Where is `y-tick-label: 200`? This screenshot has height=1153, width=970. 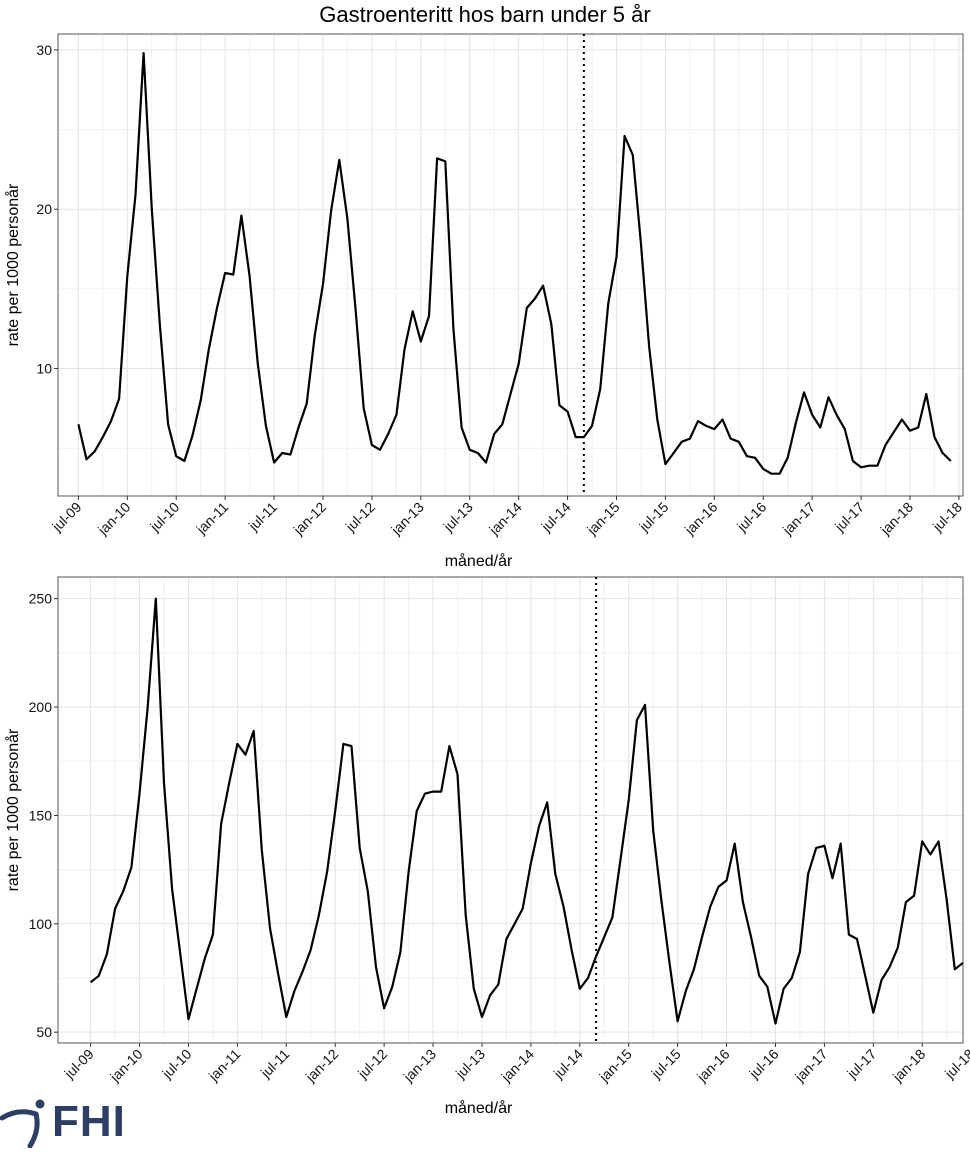 y-tick-label: 200 is located at coordinates (41, 707).